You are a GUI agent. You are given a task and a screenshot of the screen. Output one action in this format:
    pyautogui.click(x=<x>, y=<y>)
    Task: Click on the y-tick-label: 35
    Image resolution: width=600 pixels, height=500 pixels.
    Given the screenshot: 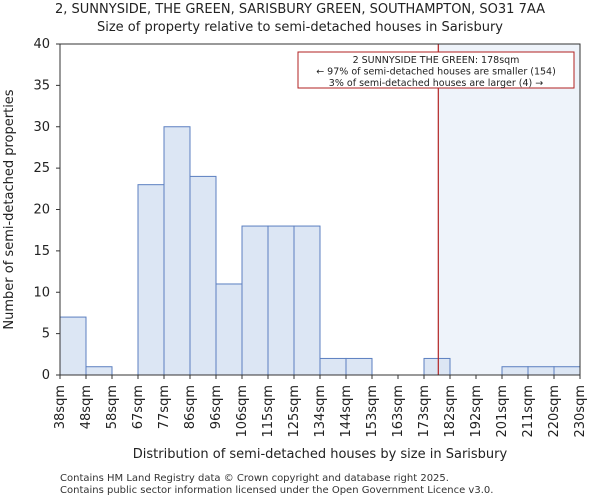 What is the action you would take?
    pyautogui.click(x=41, y=85)
    